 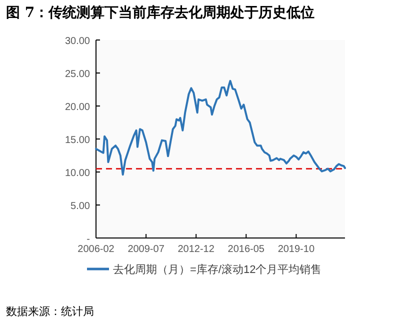 I want to click on legend: 去化周期（月）=库存/滚动12个月平均销售, so click(x=204, y=270).